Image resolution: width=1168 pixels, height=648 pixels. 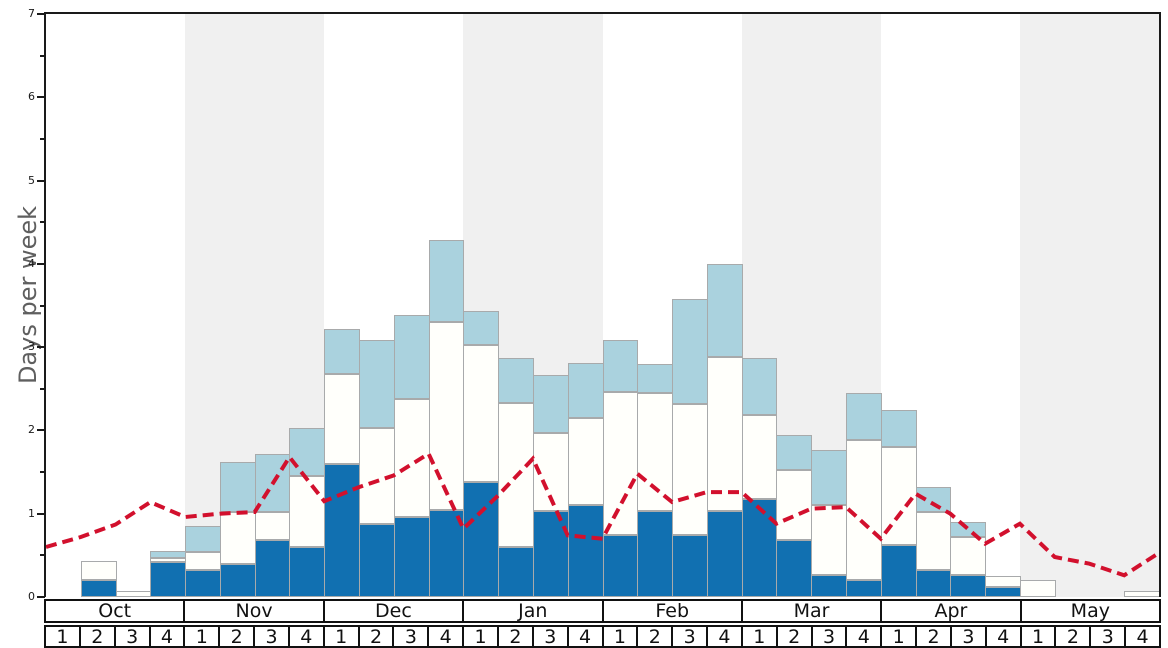 What do you see at coordinates (672, 611) in the screenshot?
I see `month-cell-feb: Feb` at bounding box center [672, 611].